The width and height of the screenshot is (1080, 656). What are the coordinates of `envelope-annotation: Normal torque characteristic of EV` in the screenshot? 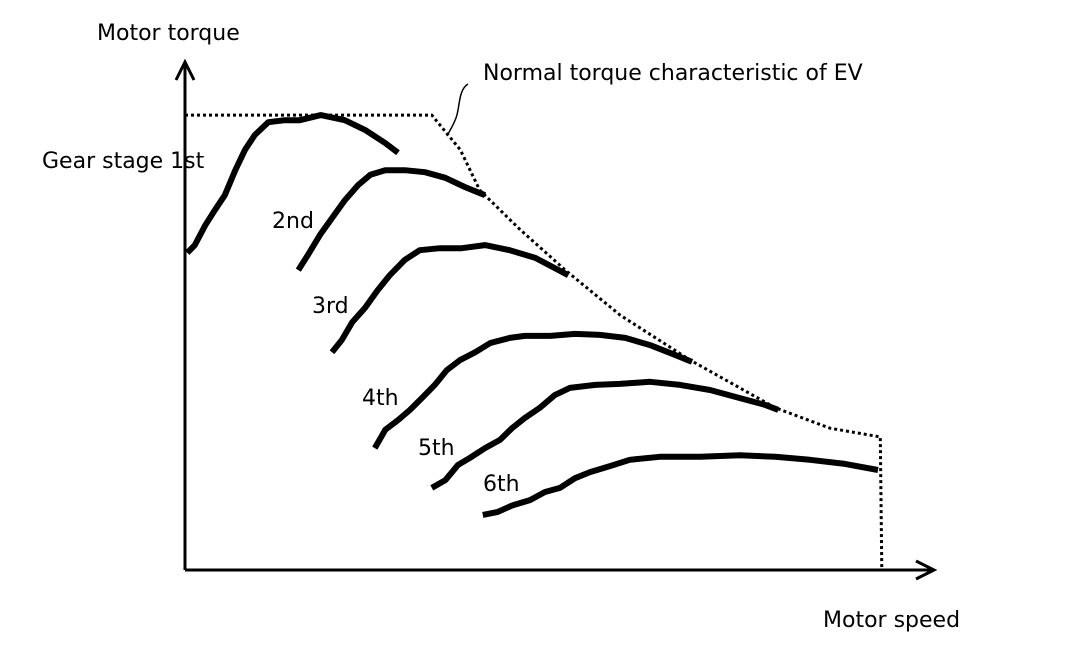 It's located at (673, 73).